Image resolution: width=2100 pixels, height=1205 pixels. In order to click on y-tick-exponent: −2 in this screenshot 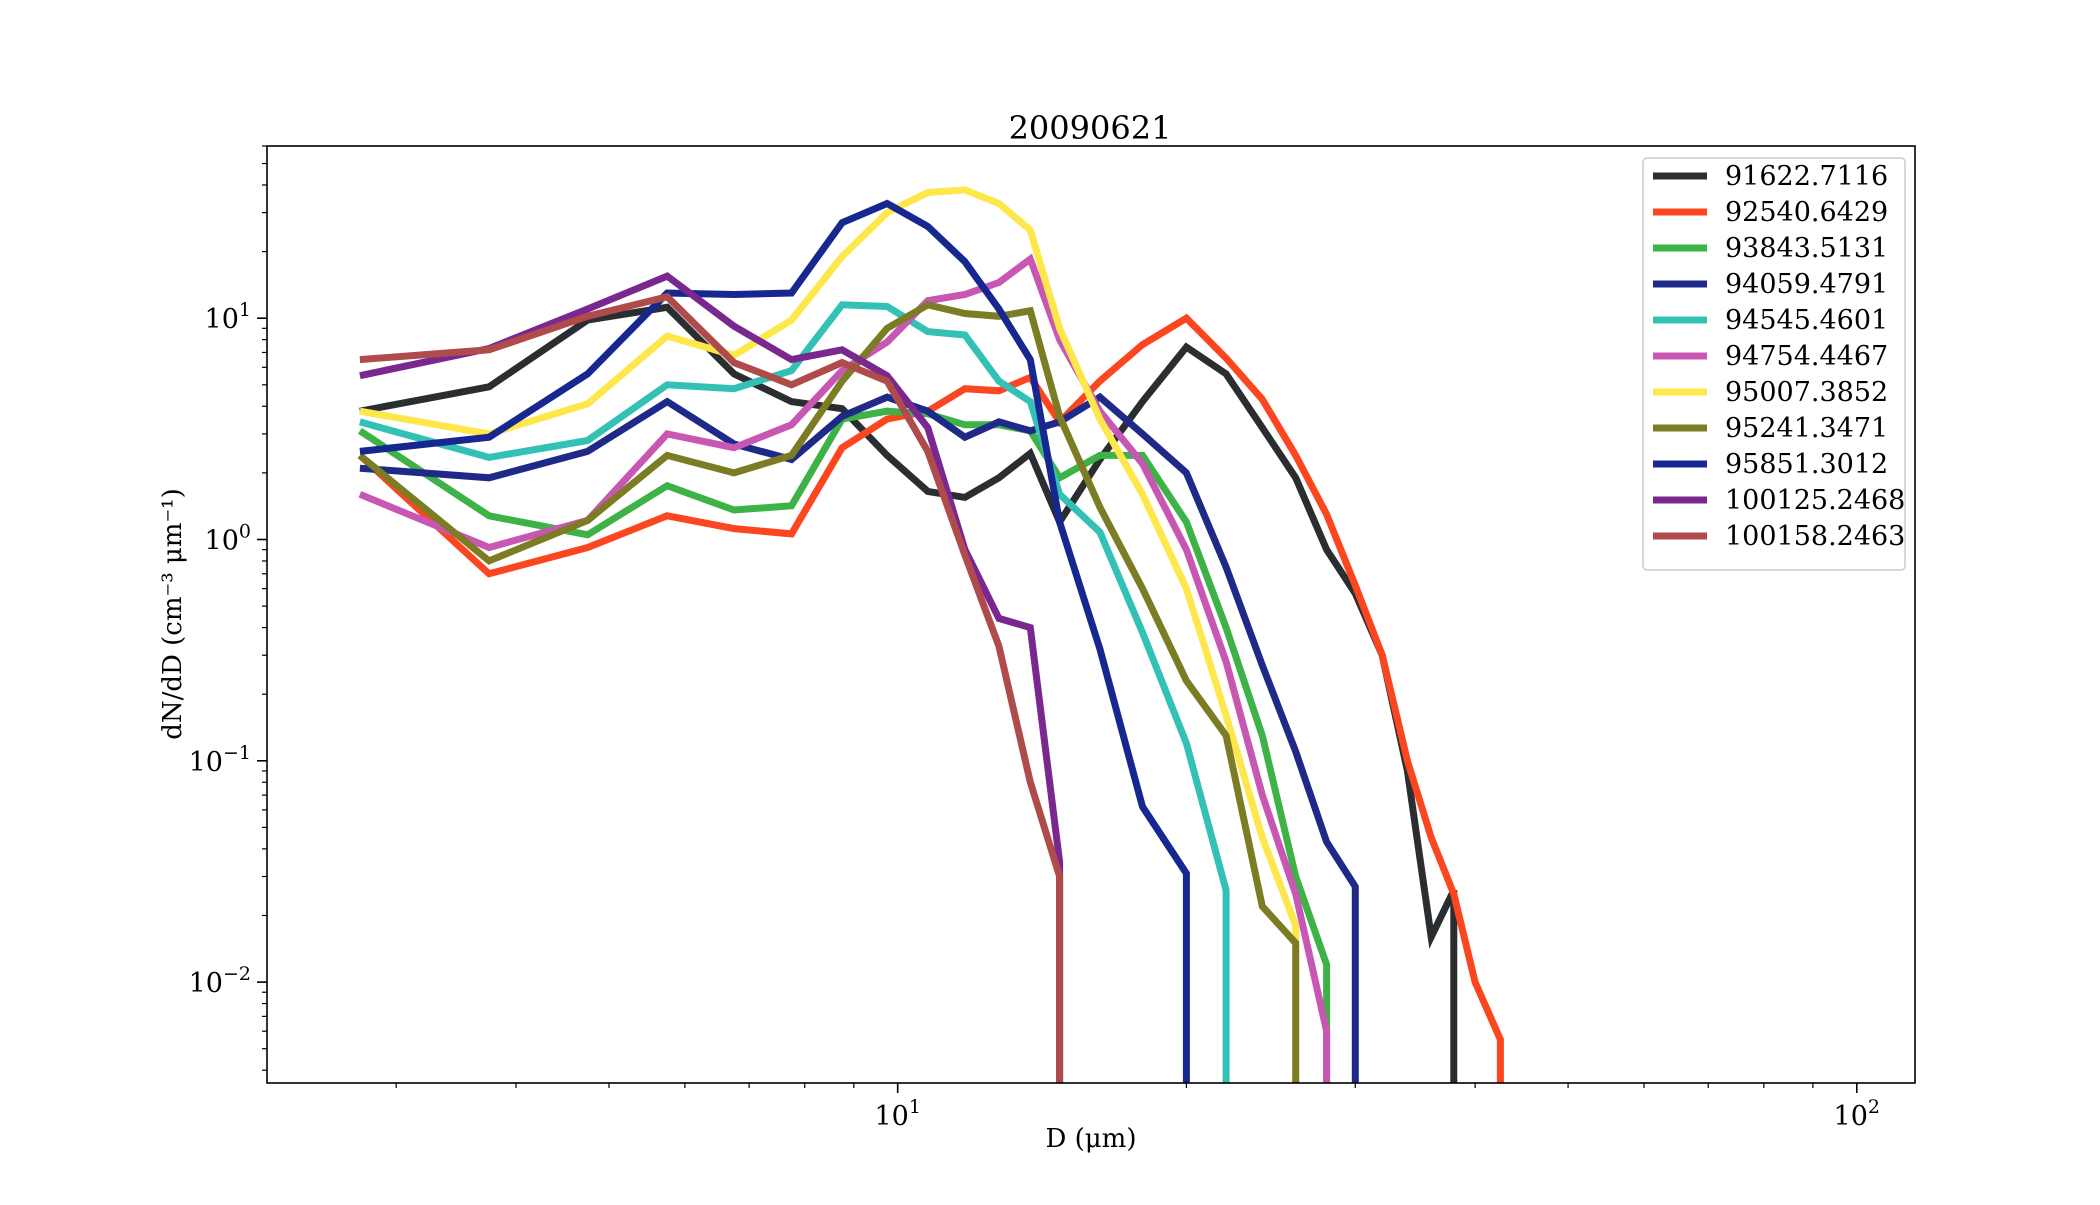, I will do `click(237, 974)`.